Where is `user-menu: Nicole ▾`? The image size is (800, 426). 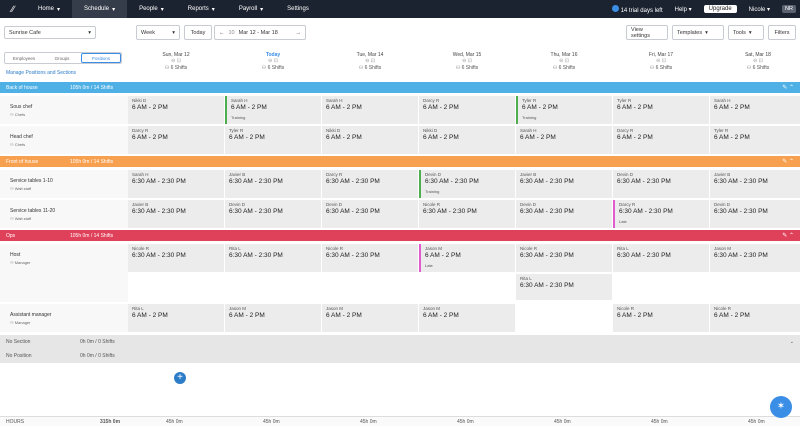 user-menu: Nicole ▾ is located at coordinates (759, 9).